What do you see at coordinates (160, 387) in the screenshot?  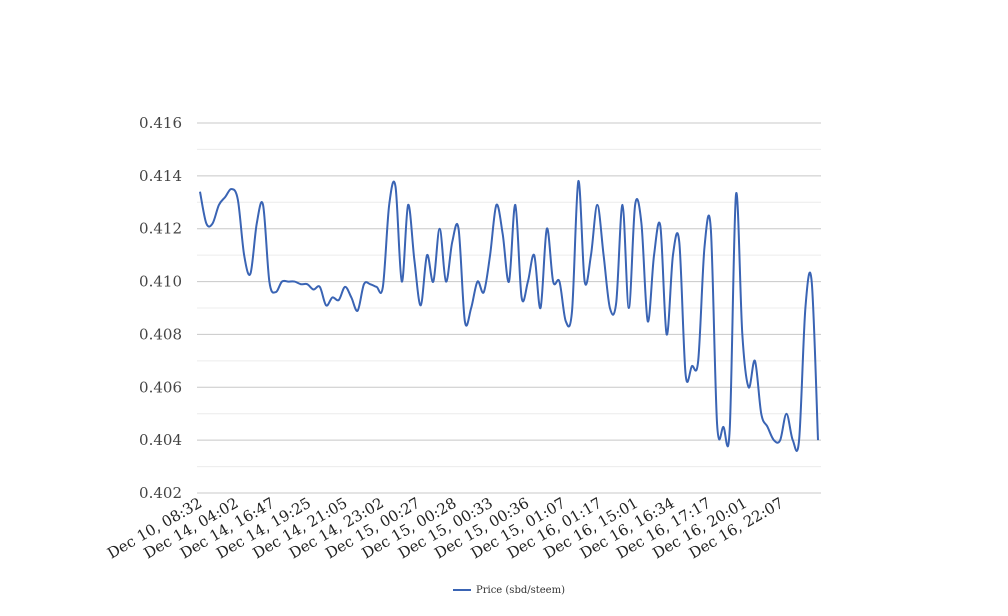 I see `y-tick-label: 0.406` at bounding box center [160, 387].